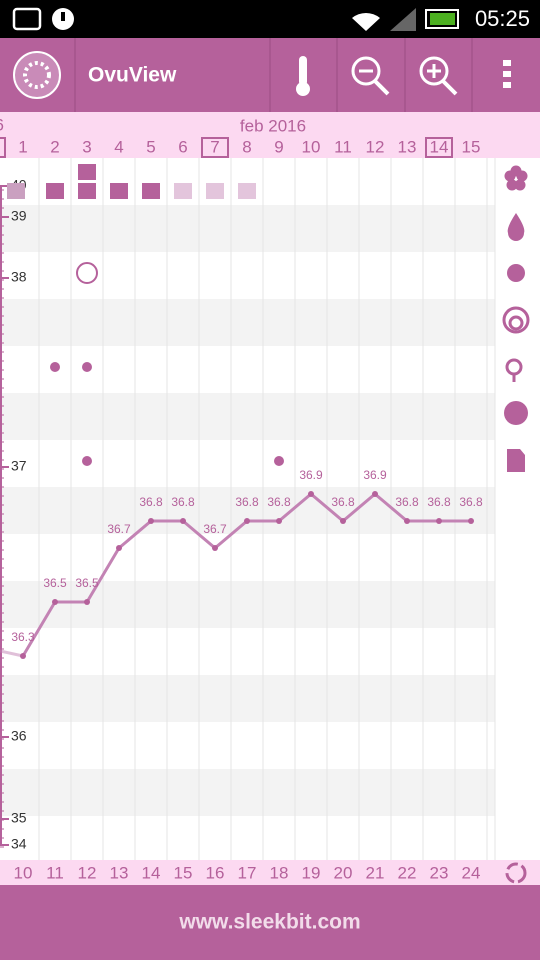  Describe the element at coordinates (247, 872) in the screenshot. I see `cycle-day-label: 17` at that location.